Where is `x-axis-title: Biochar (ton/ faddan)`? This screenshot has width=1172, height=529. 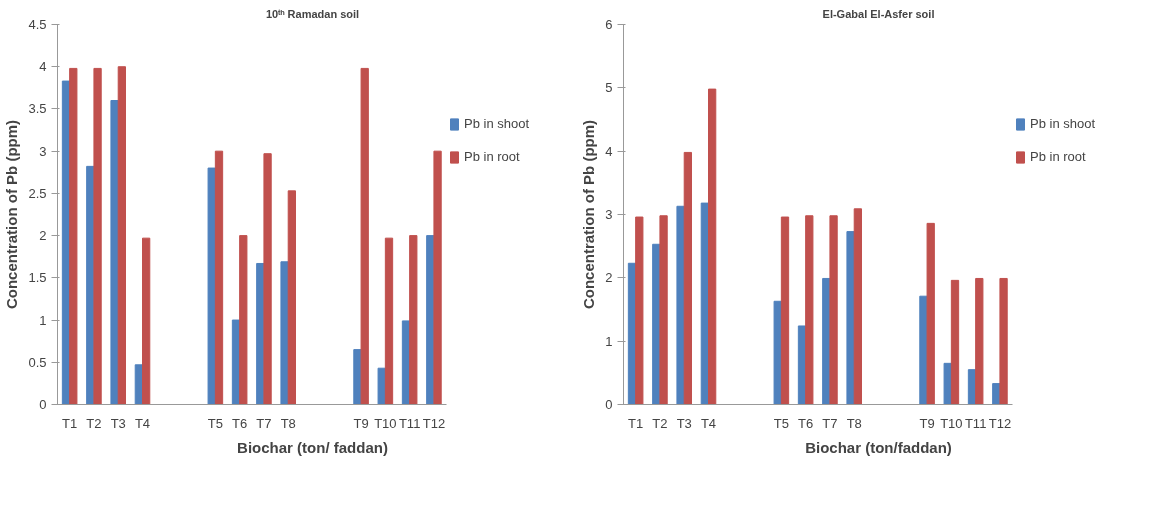 x-axis-title: Biochar (ton/ faddan) is located at coordinates (312, 447).